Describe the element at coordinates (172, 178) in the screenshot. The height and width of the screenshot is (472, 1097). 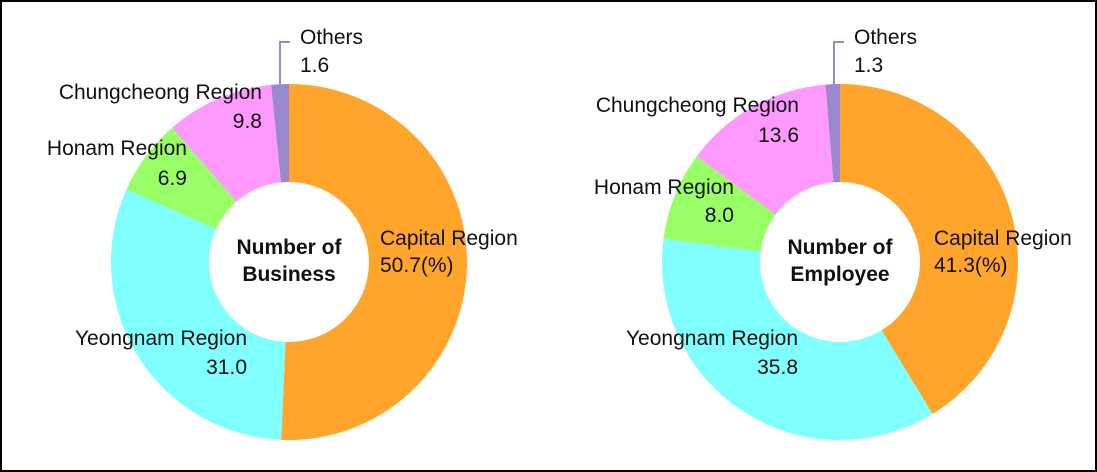
I see `value-label: 6.9` at that location.